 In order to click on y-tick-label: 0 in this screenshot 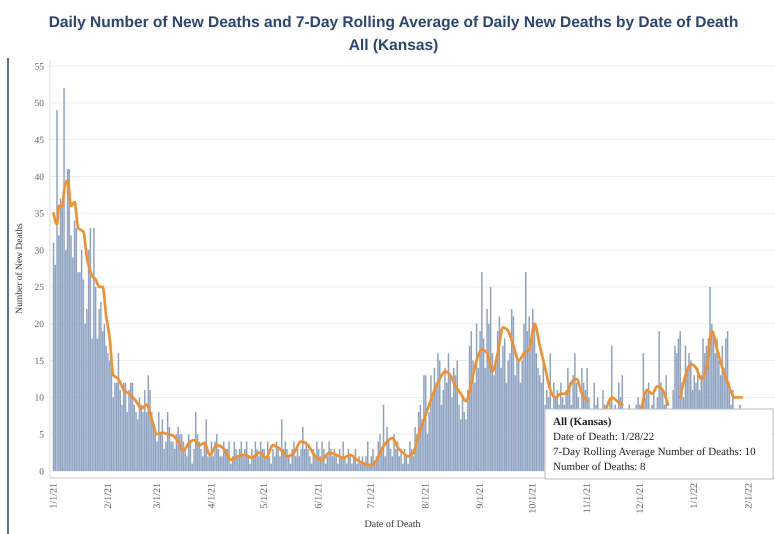, I will do `click(41, 472)`.